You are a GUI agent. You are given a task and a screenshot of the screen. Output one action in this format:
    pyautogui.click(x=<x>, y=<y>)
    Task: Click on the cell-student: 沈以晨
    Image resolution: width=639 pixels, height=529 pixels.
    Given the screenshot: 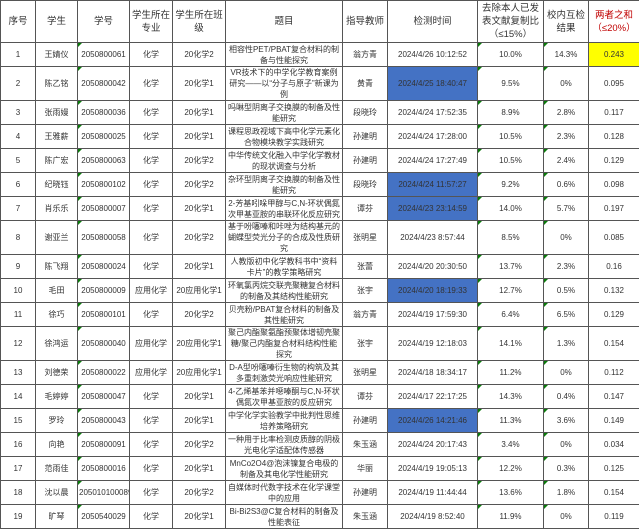 What is the action you would take?
    pyautogui.click(x=57, y=493)
    